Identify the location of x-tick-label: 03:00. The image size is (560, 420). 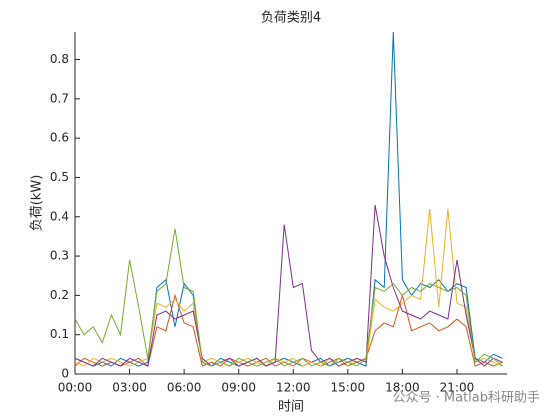
(129, 388).